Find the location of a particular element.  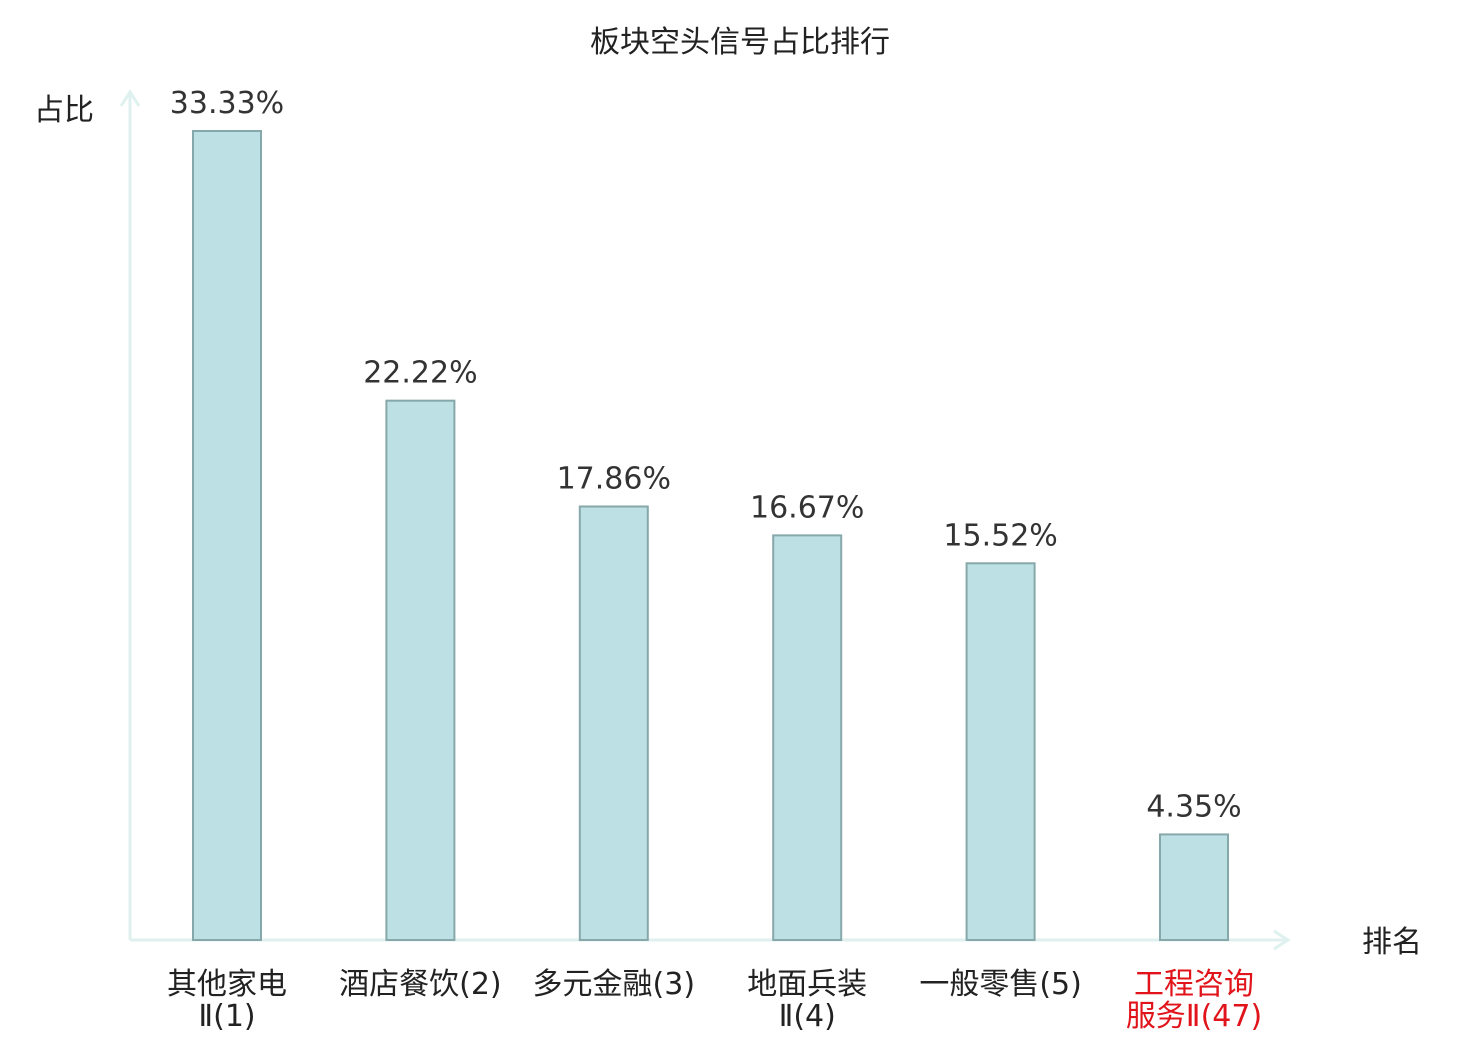

value-label: 17.86% is located at coordinates (614, 478).